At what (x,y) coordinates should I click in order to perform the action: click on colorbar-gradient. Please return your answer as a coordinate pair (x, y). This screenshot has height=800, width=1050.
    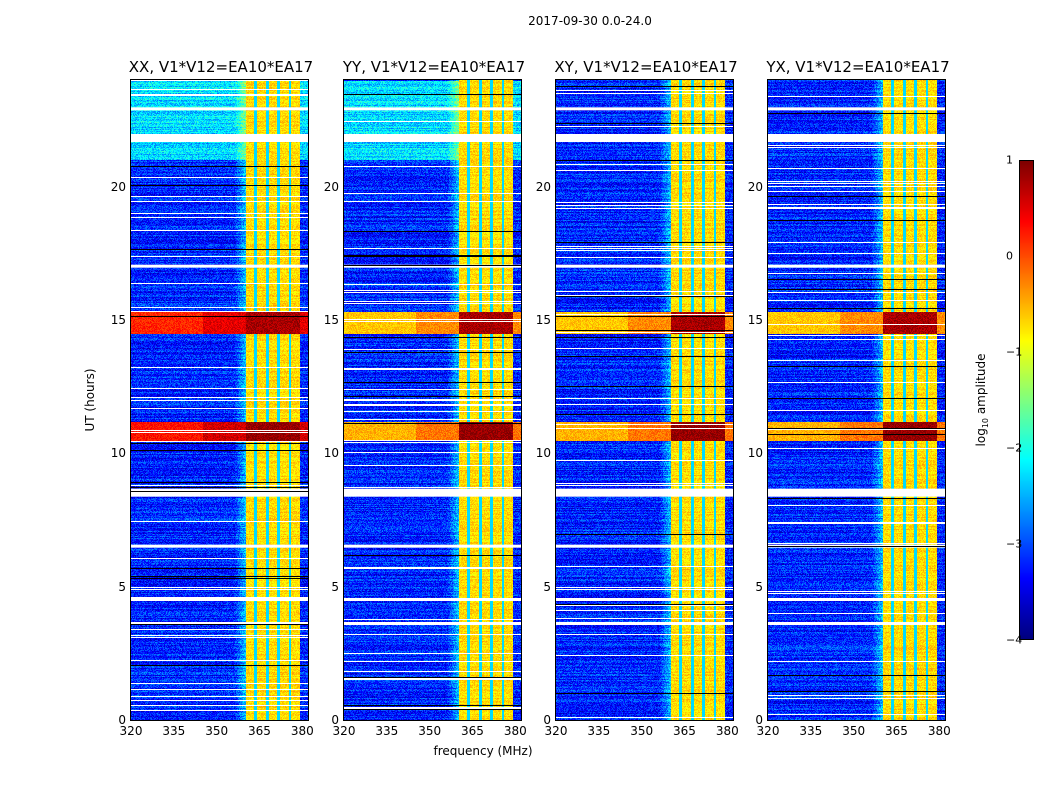
    Looking at the image, I should click on (1026, 400).